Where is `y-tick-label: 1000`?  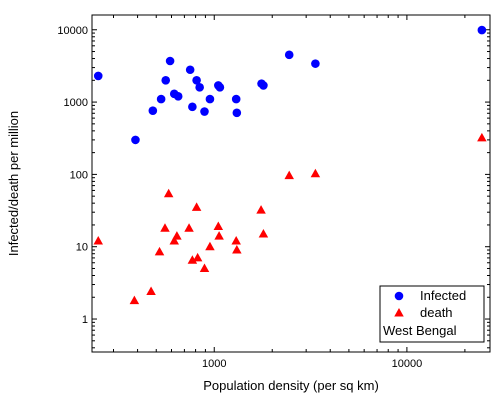 y-tick-label: 1000 is located at coordinates (76, 103).